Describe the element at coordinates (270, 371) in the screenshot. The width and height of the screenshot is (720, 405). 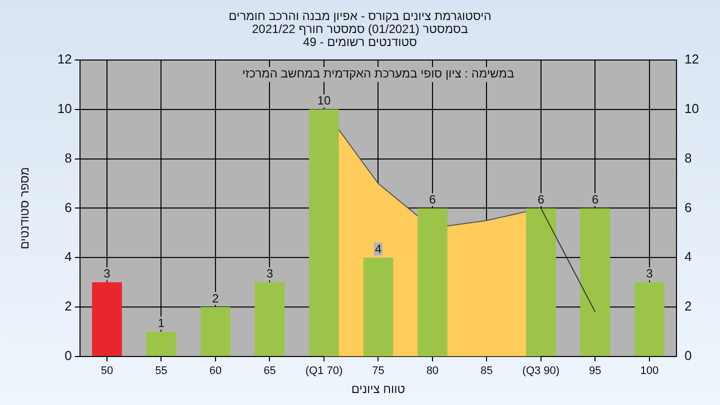
I see `x-tick-label: 65` at that location.